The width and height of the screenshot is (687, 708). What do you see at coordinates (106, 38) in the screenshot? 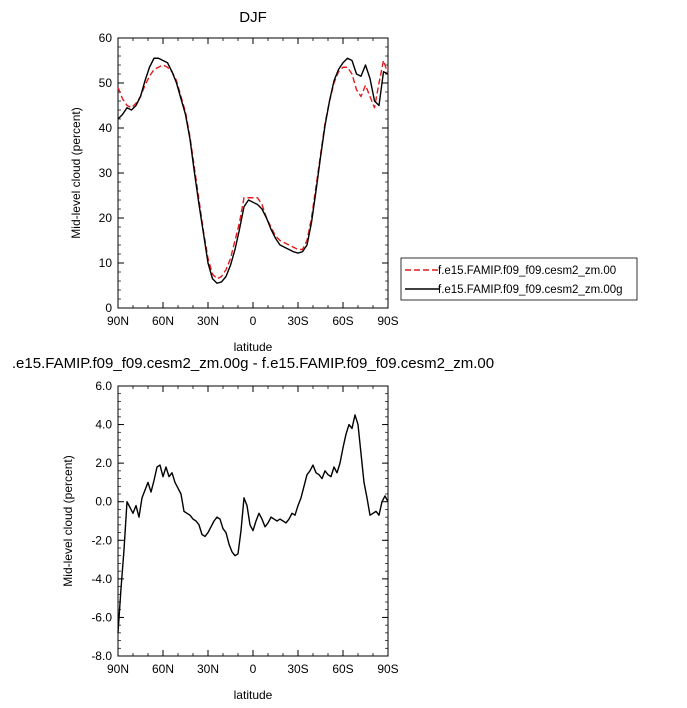
I see `y-tick-label: 60` at bounding box center [106, 38].